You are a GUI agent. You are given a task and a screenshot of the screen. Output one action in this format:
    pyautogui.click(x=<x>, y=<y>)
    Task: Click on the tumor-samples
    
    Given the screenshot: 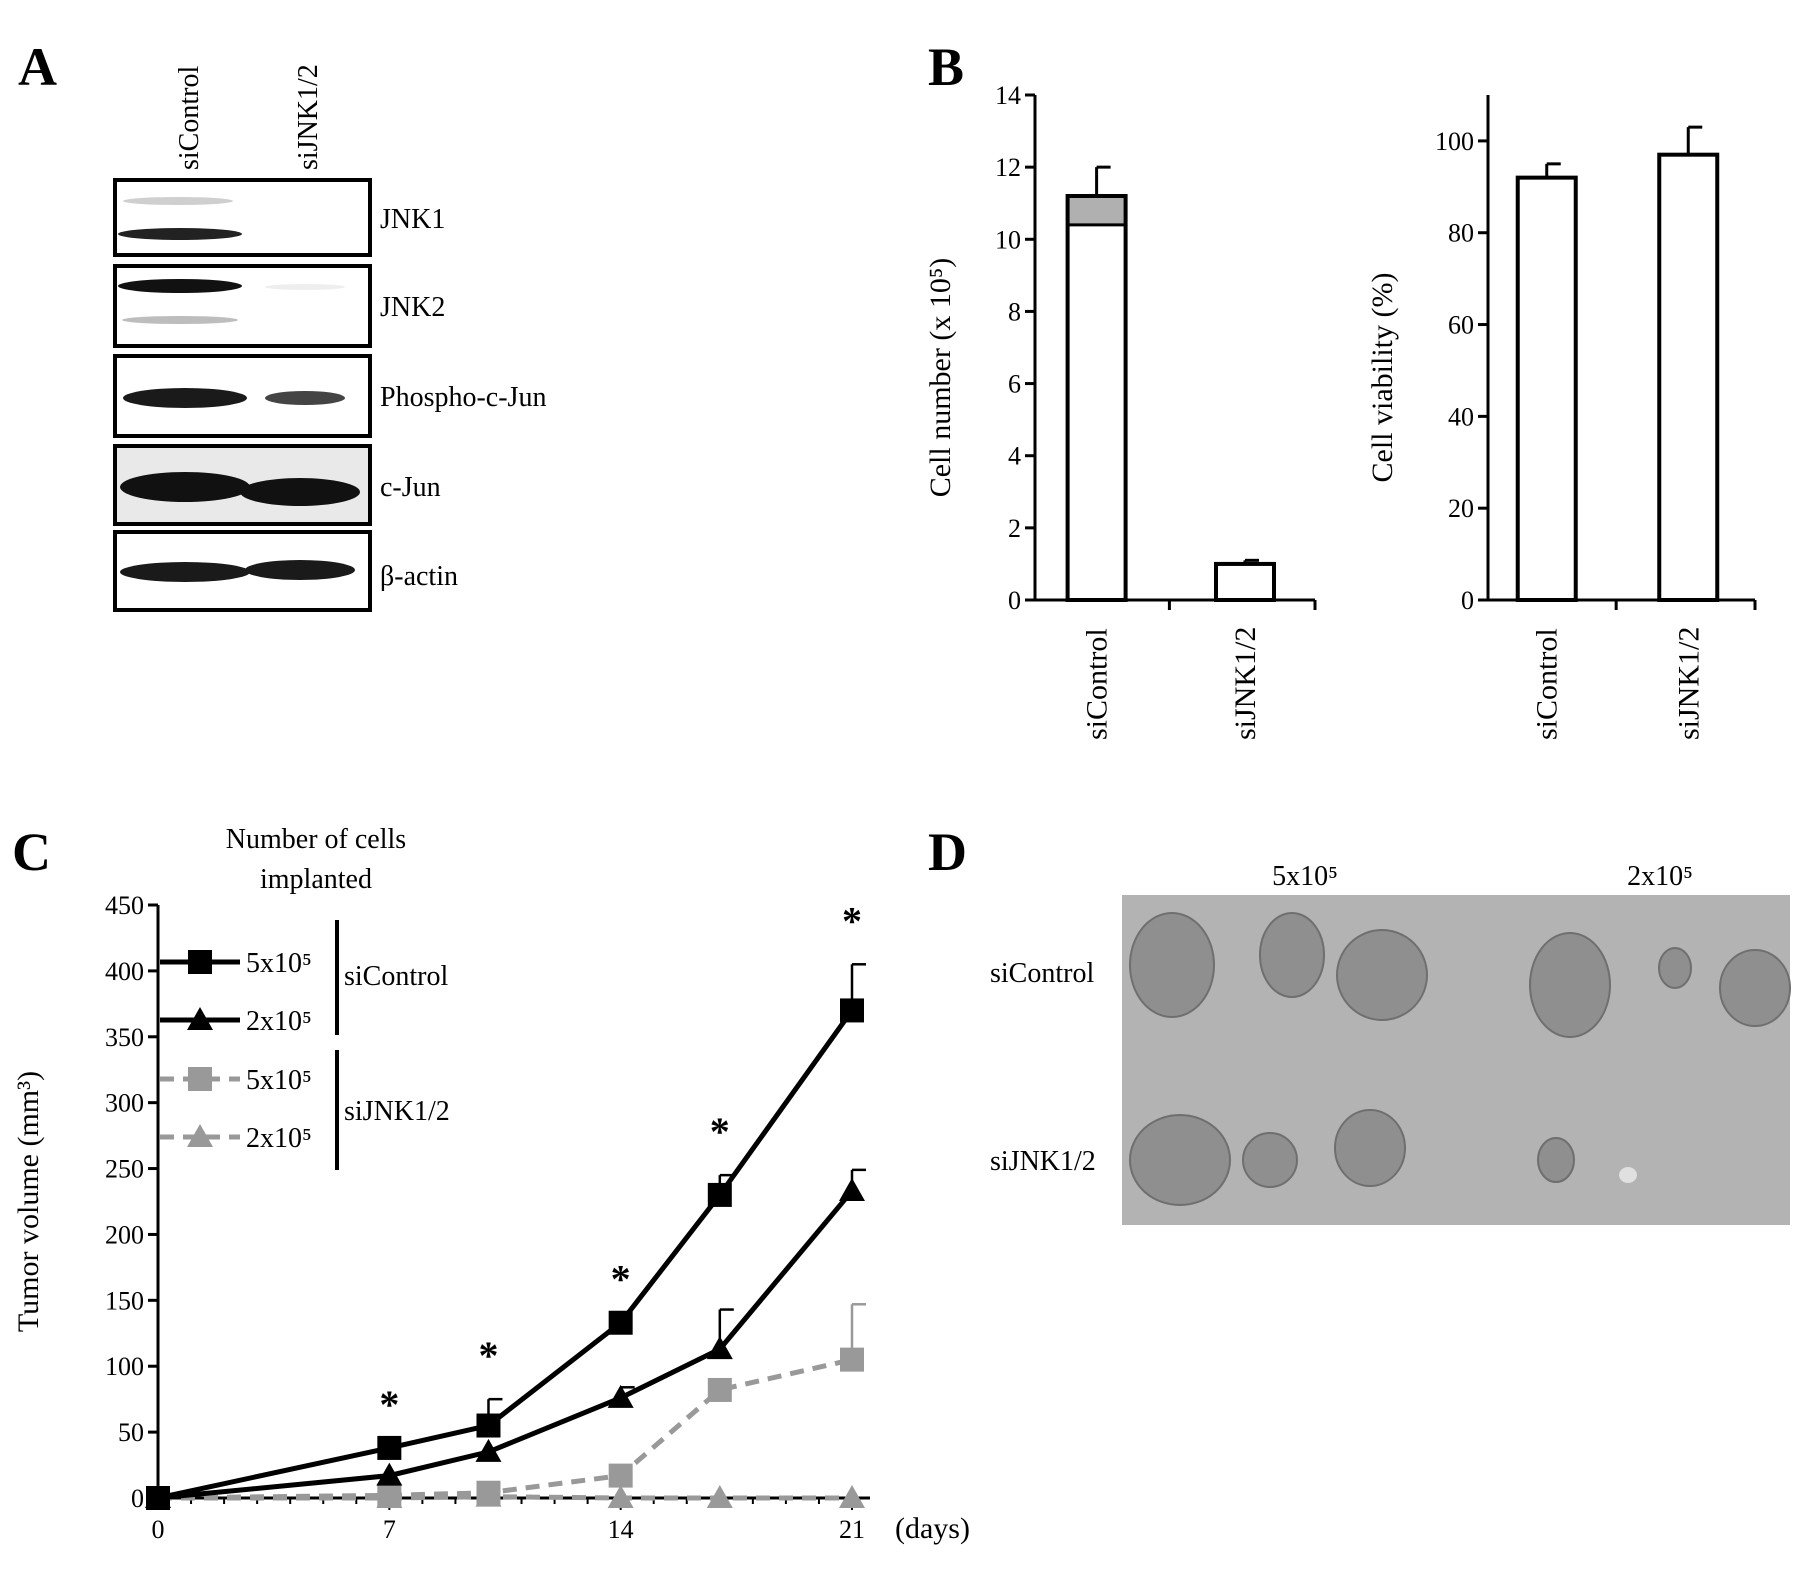 What is the action you would take?
    pyautogui.click(x=1460, y=1059)
    